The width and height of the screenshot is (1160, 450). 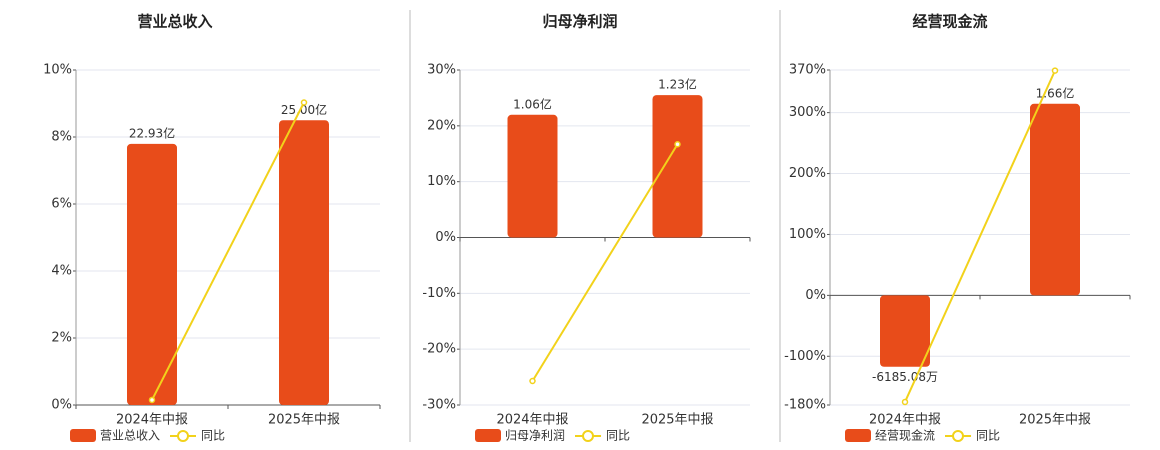 I want to click on y-tick-label: -30%, so click(x=439, y=405).